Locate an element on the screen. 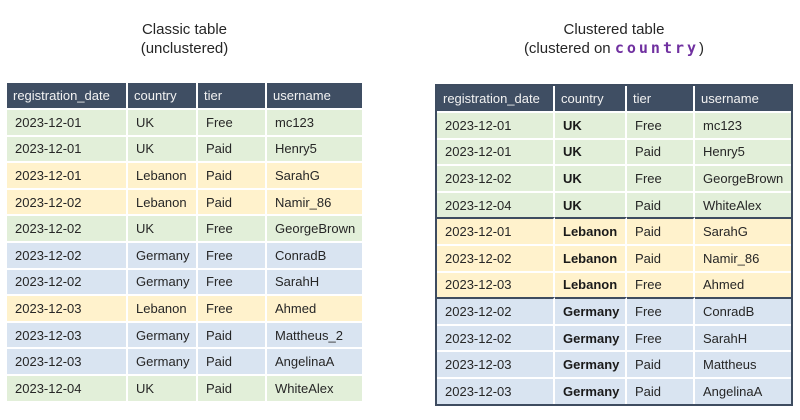 The width and height of the screenshot is (800, 420). classic-table-title-line2: (unclustered) is located at coordinates (184, 48).